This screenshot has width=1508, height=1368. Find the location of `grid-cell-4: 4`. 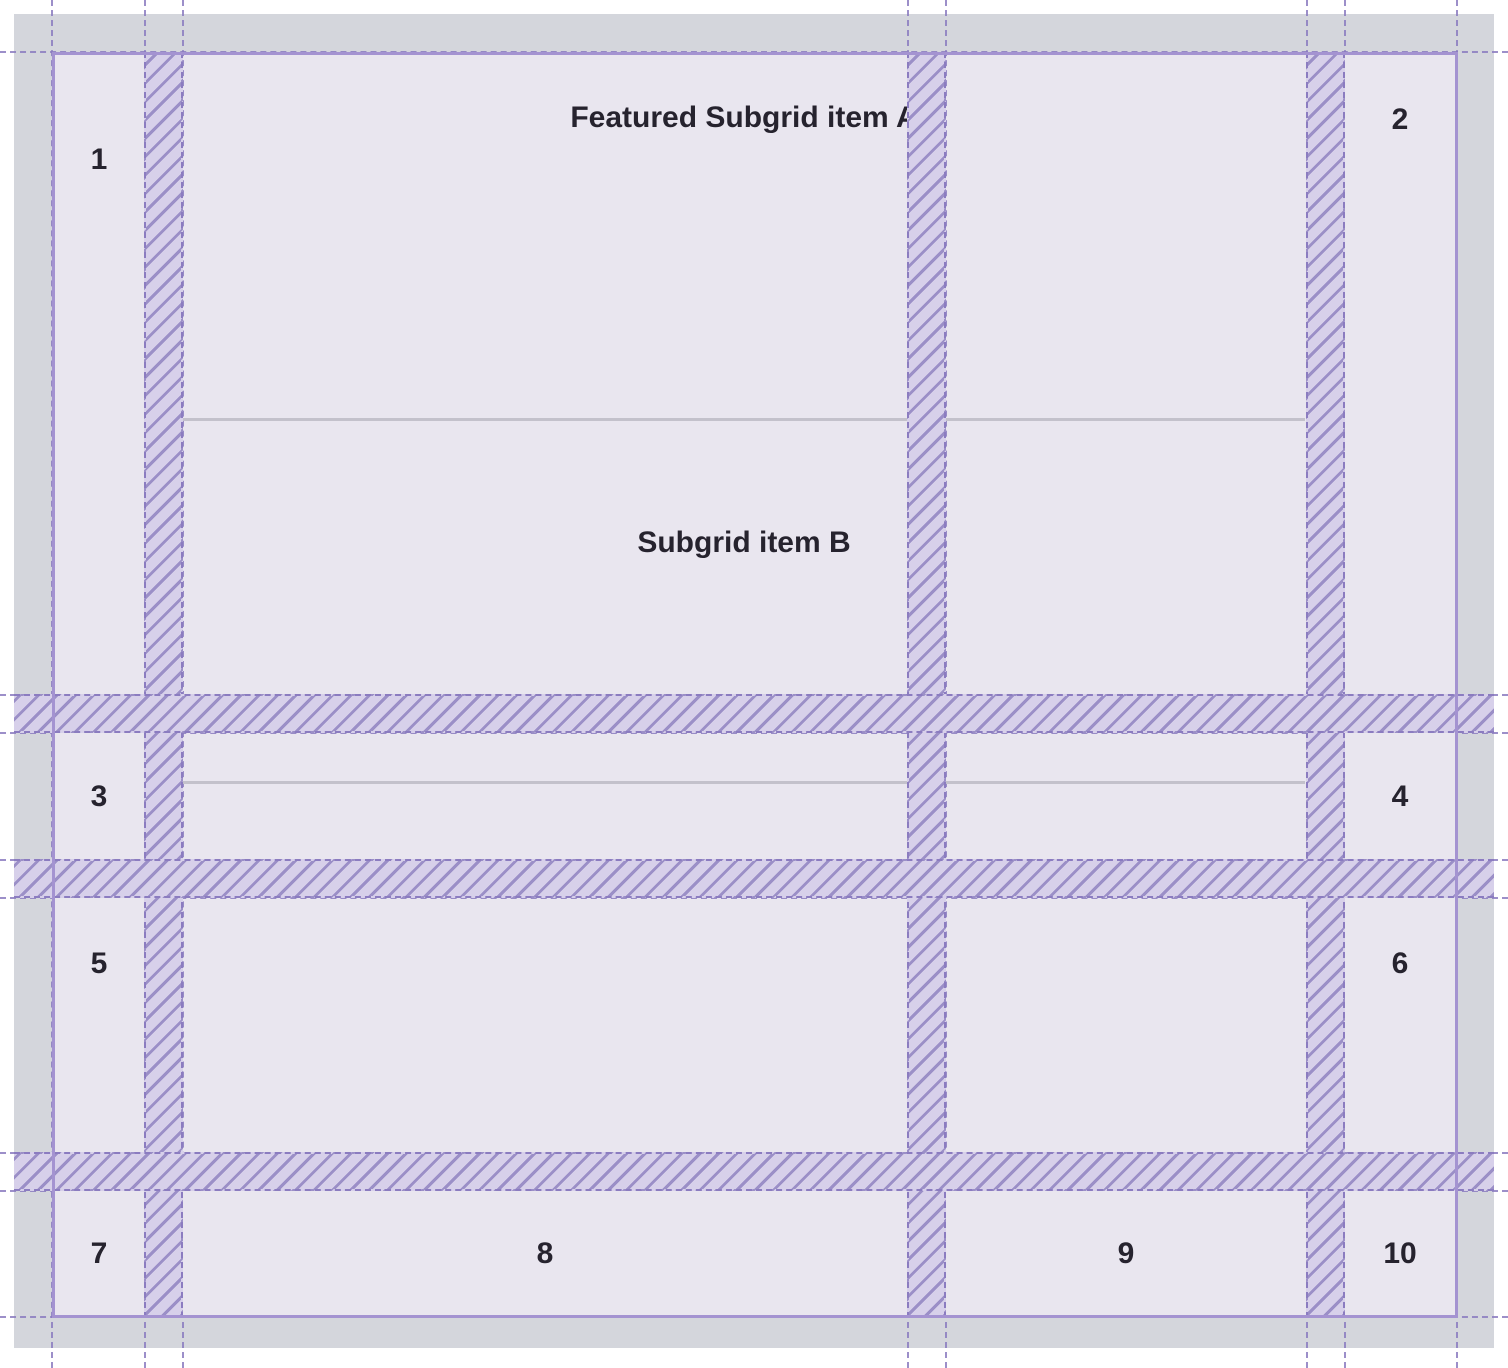

grid-cell-4: 4 is located at coordinates (1400, 796).